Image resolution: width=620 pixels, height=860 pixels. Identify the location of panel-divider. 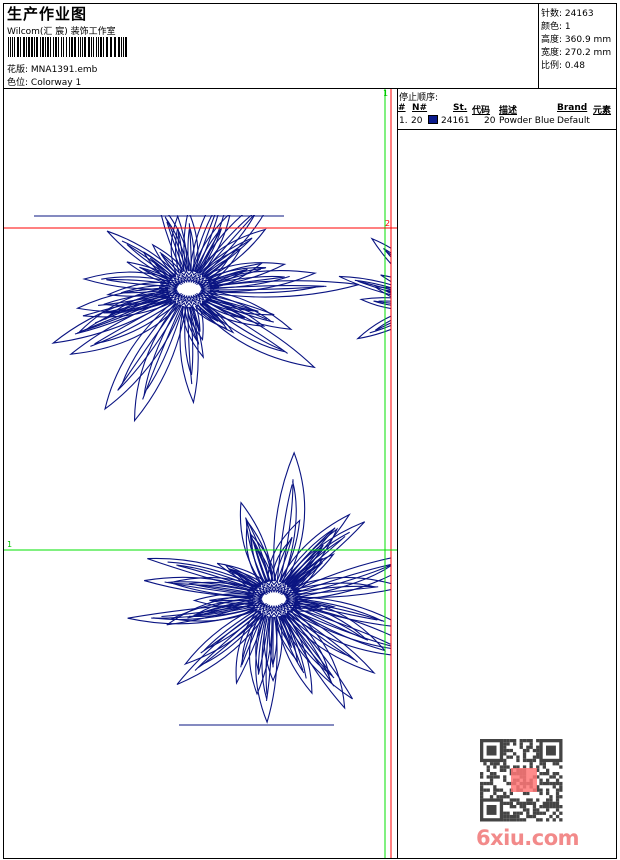
(397, 473).